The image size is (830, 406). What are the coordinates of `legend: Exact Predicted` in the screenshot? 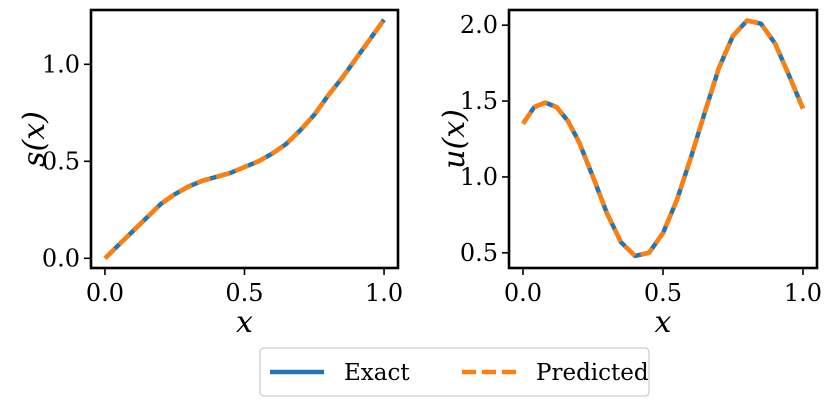 It's located at (454, 372).